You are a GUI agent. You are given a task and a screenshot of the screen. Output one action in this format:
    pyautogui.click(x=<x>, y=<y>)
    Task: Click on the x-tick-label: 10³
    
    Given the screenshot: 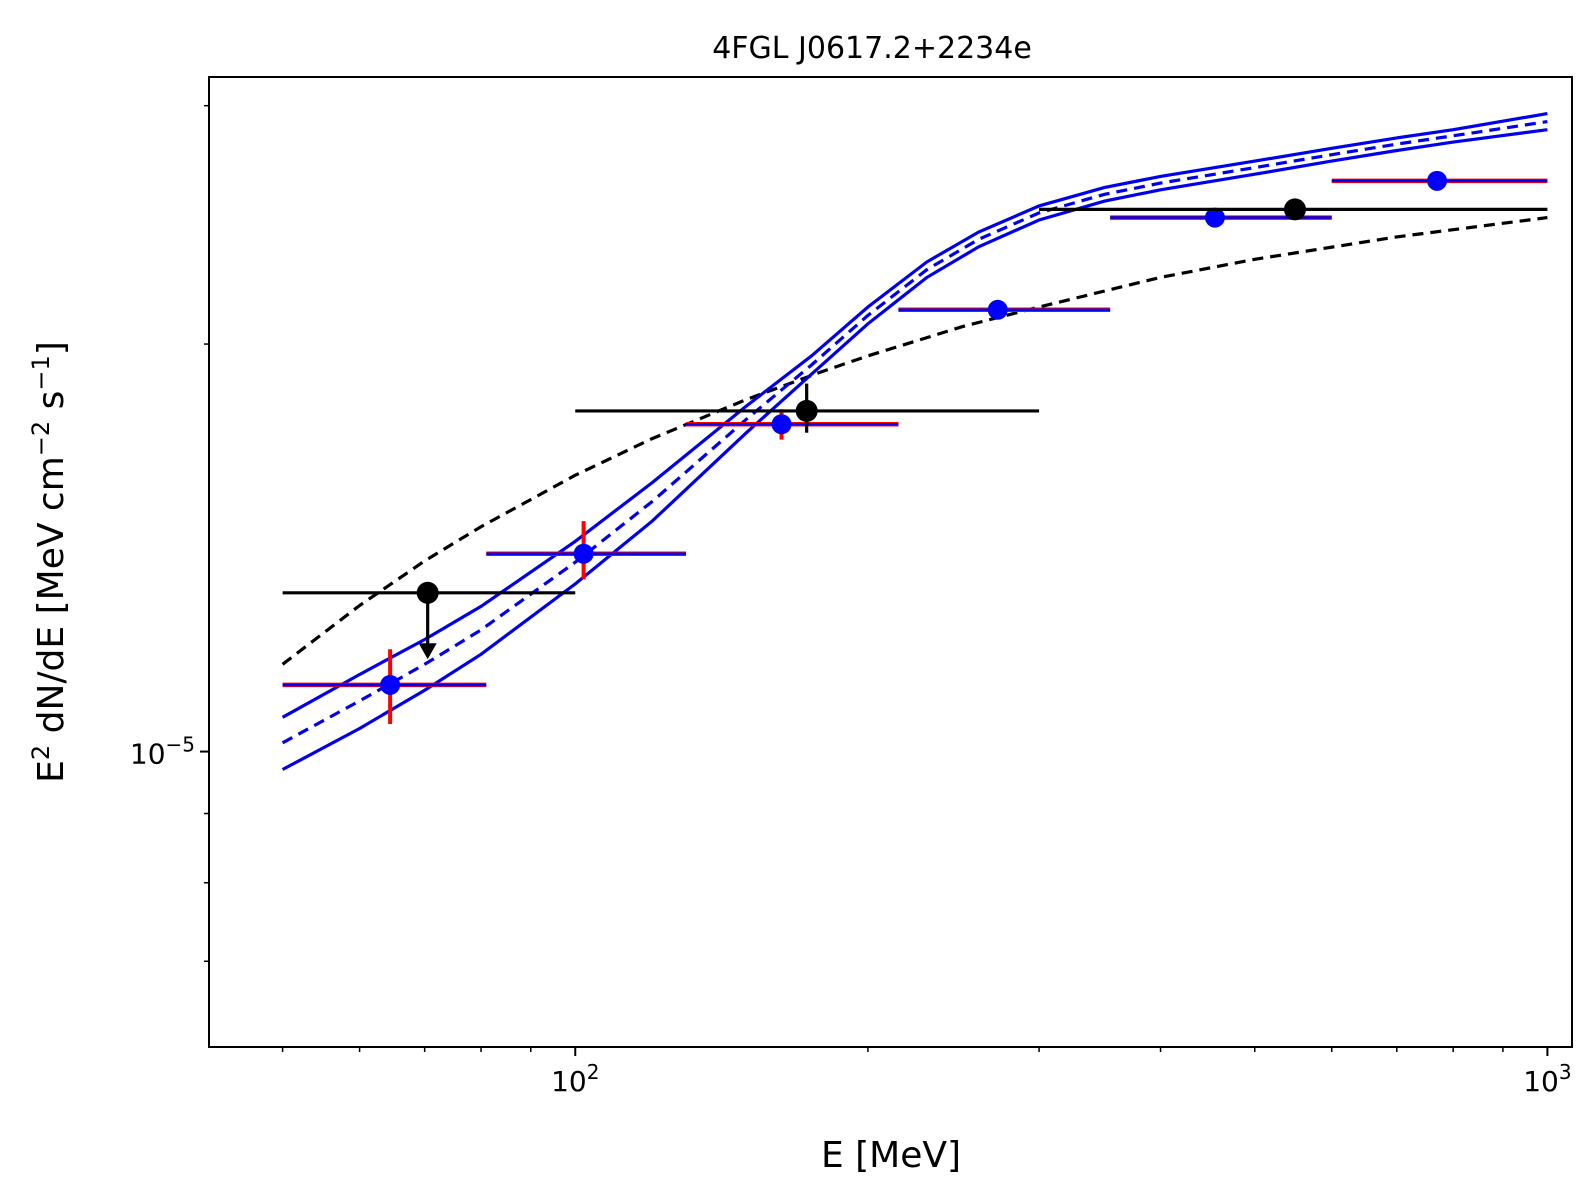 What is the action you would take?
    pyautogui.click(x=1547, y=1079)
    